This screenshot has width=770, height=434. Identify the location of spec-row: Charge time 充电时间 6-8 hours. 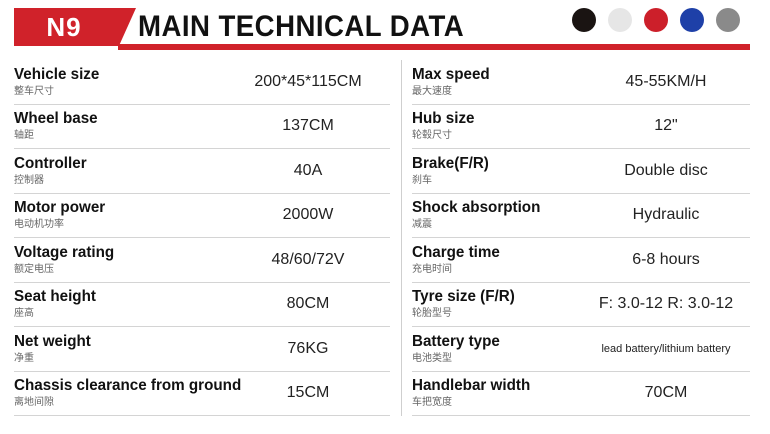
(581, 260).